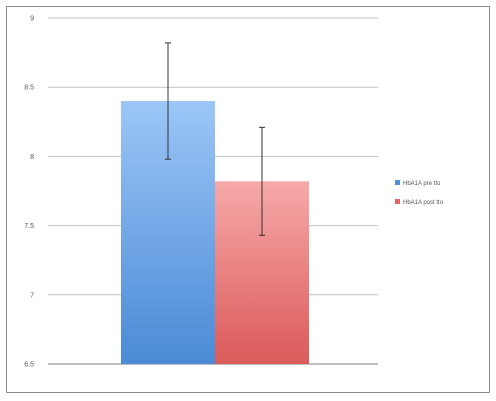 This screenshot has height=401, width=496. Describe the element at coordinates (397, 201) in the screenshot. I see `legend-swatch-post` at that location.